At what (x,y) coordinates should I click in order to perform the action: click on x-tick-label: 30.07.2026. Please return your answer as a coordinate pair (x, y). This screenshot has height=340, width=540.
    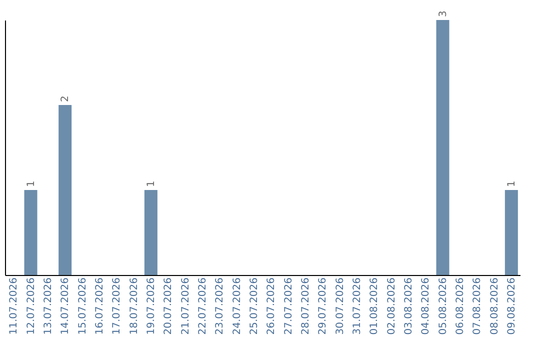
    Looking at the image, I should click on (340, 306).